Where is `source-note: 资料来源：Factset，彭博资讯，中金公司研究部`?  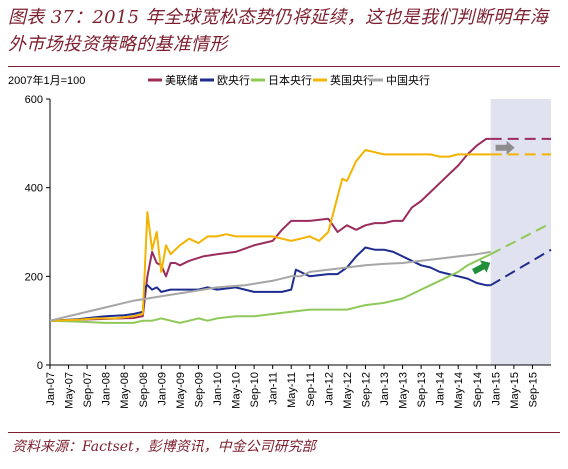 source-note: 资料来源：Factset，彭博资讯，中金公司研究部 is located at coordinates (164, 447).